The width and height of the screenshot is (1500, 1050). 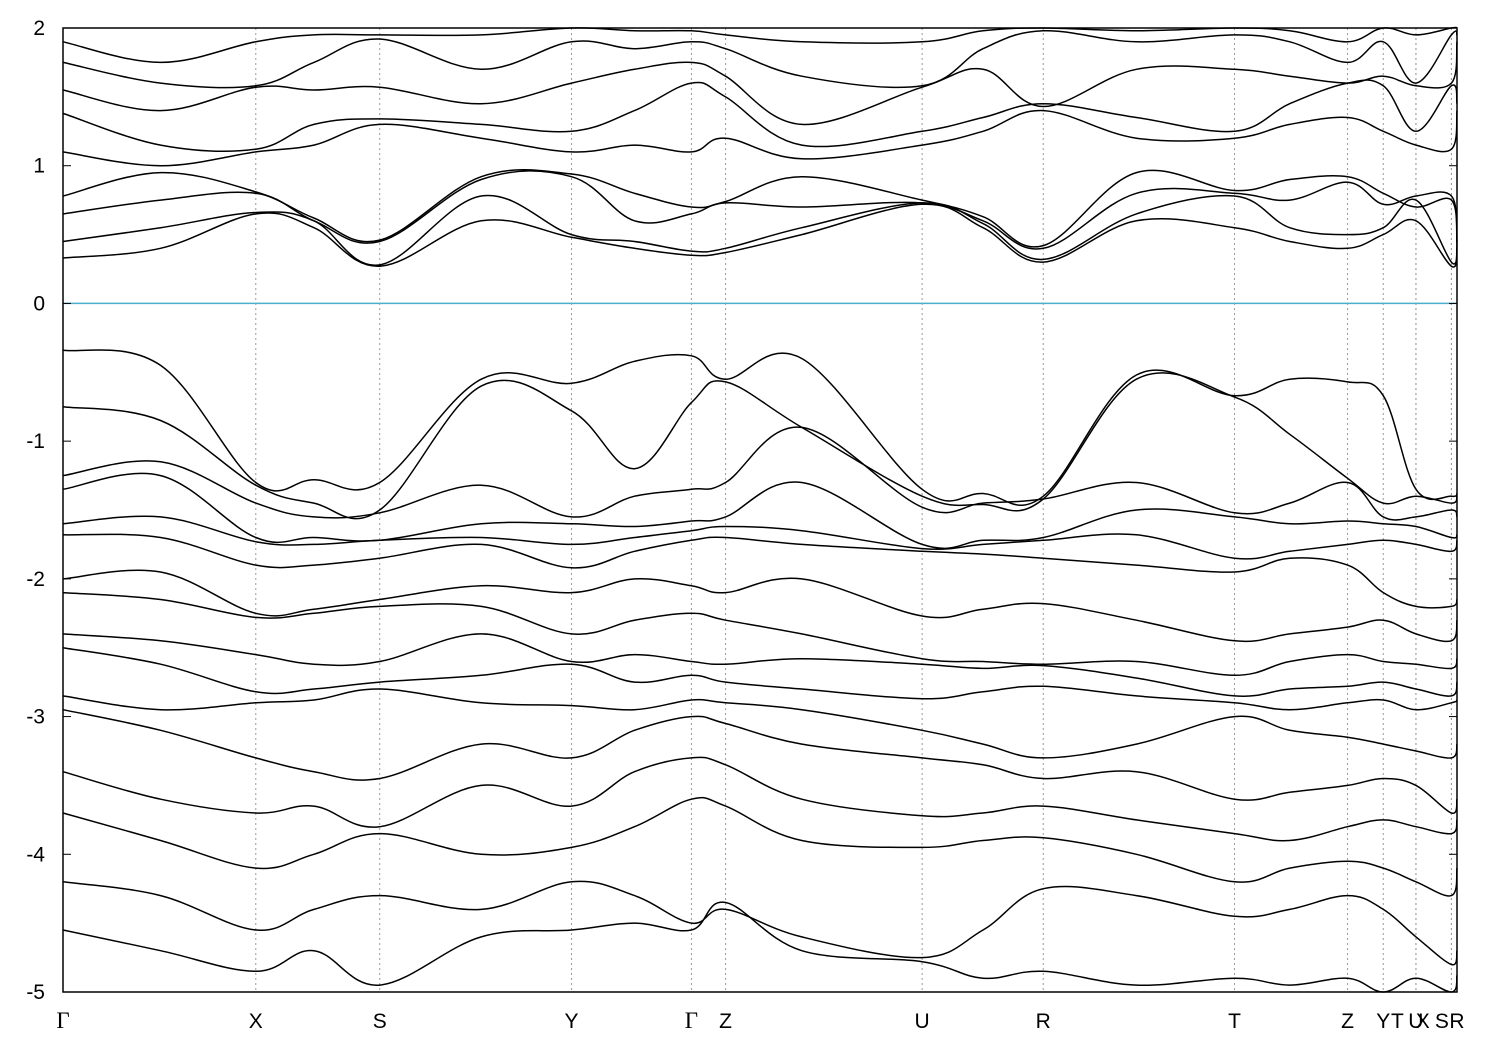 What do you see at coordinates (39, 28) in the screenshot?
I see `y-tick-label: 2` at bounding box center [39, 28].